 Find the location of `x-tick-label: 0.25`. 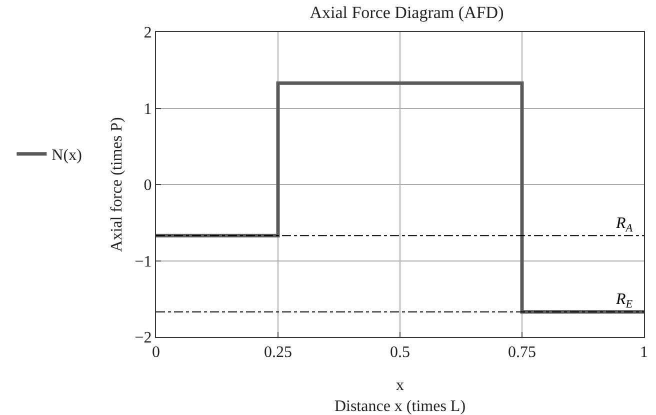

x-tick-label: 0.25 is located at coordinates (278, 353).